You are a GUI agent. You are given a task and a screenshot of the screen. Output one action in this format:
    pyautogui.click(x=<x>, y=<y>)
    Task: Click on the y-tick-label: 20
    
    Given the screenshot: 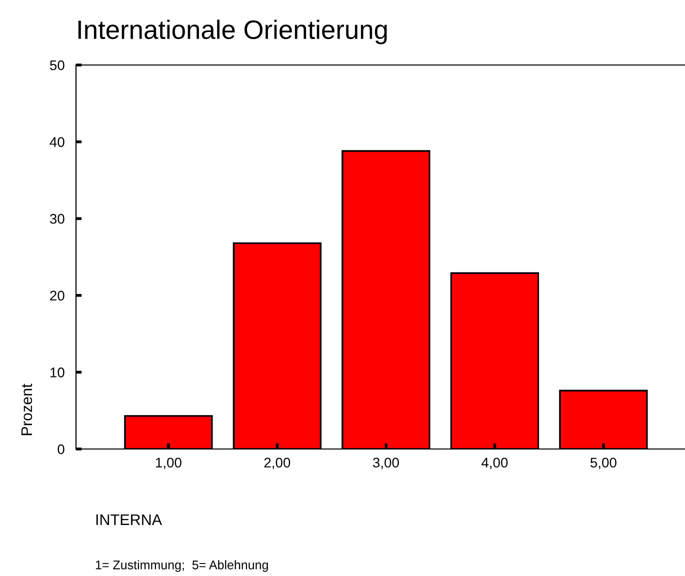 What is the action you would take?
    pyautogui.click(x=57, y=295)
    